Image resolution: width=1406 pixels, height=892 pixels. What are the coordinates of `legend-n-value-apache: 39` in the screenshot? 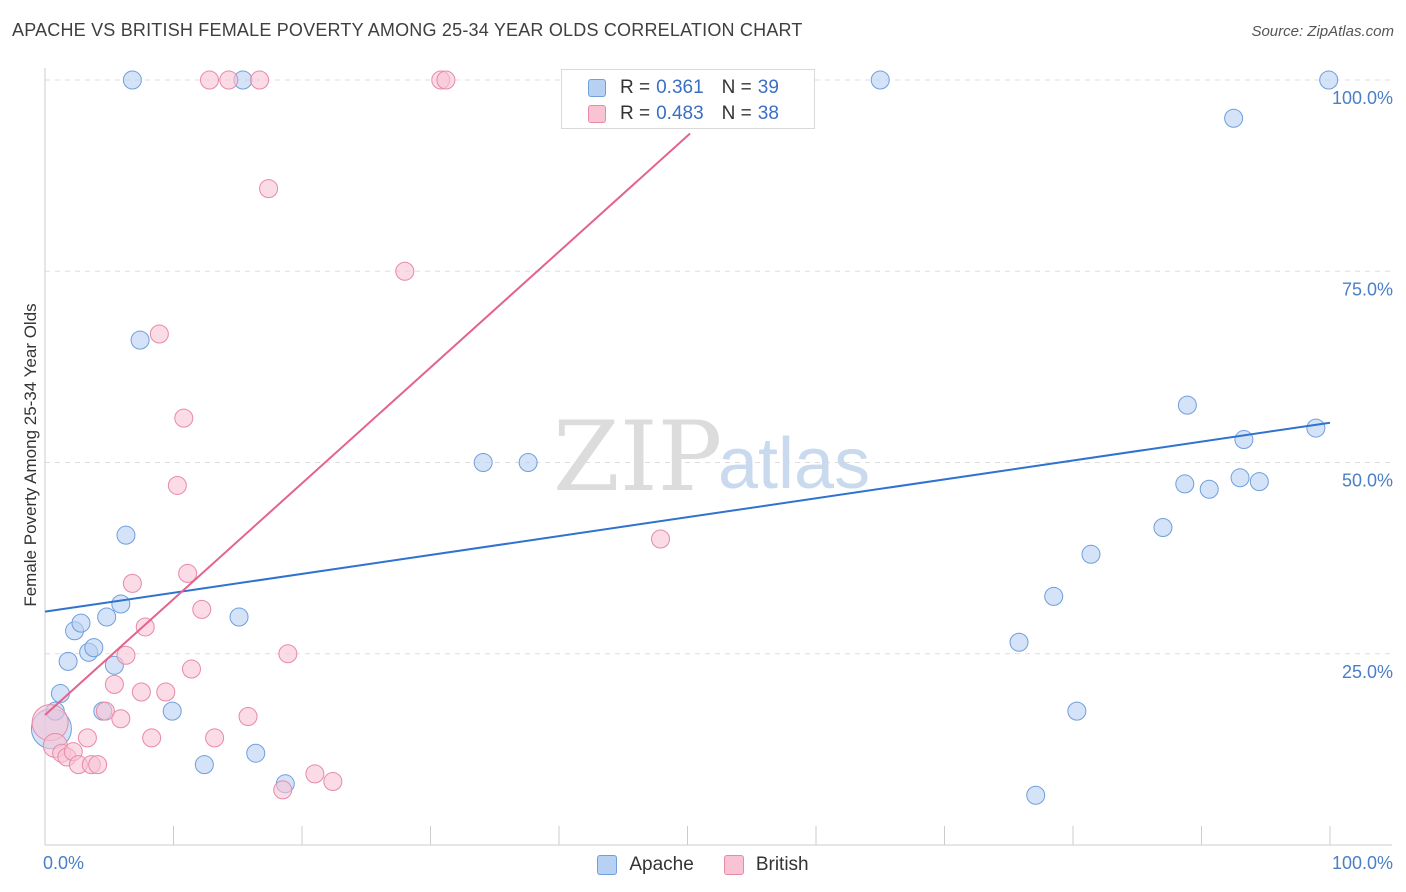 It's located at (768, 87).